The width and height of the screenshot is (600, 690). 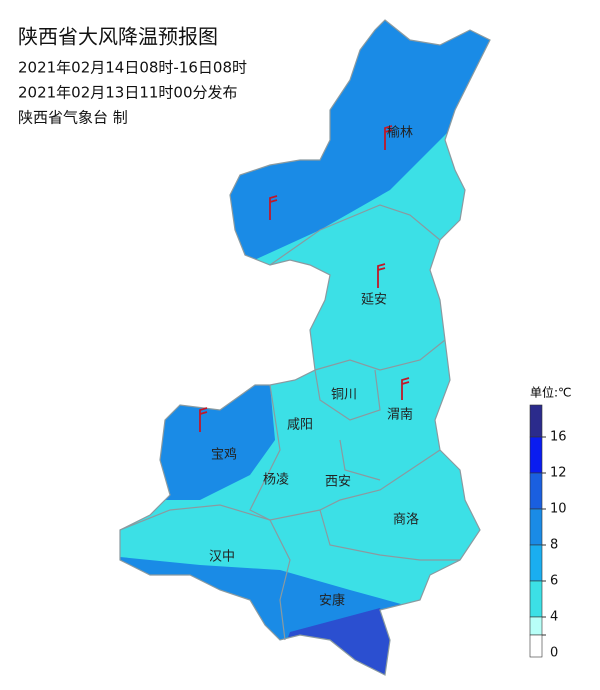 What do you see at coordinates (276, 480) in the screenshot?
I see `city-label: 杨凌` at bounding box center [276, 480].